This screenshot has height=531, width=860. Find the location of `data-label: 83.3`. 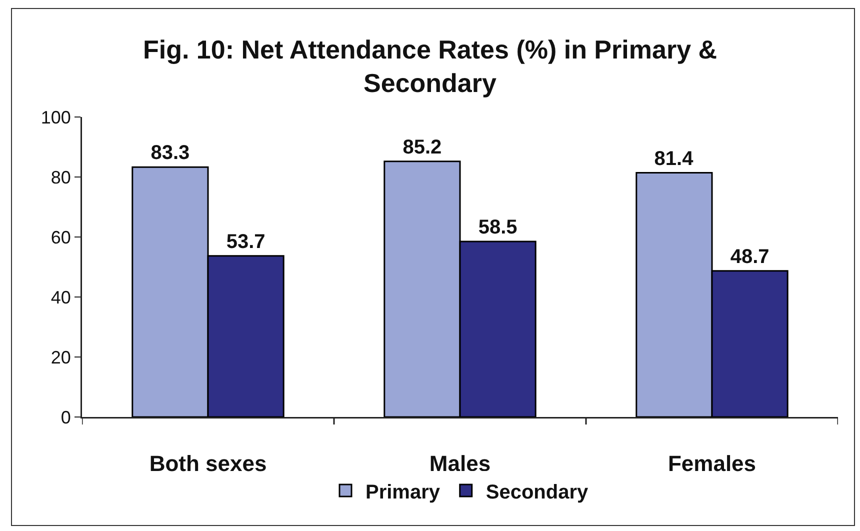

data-label: 83.3 is located at coordinates (170, 153).